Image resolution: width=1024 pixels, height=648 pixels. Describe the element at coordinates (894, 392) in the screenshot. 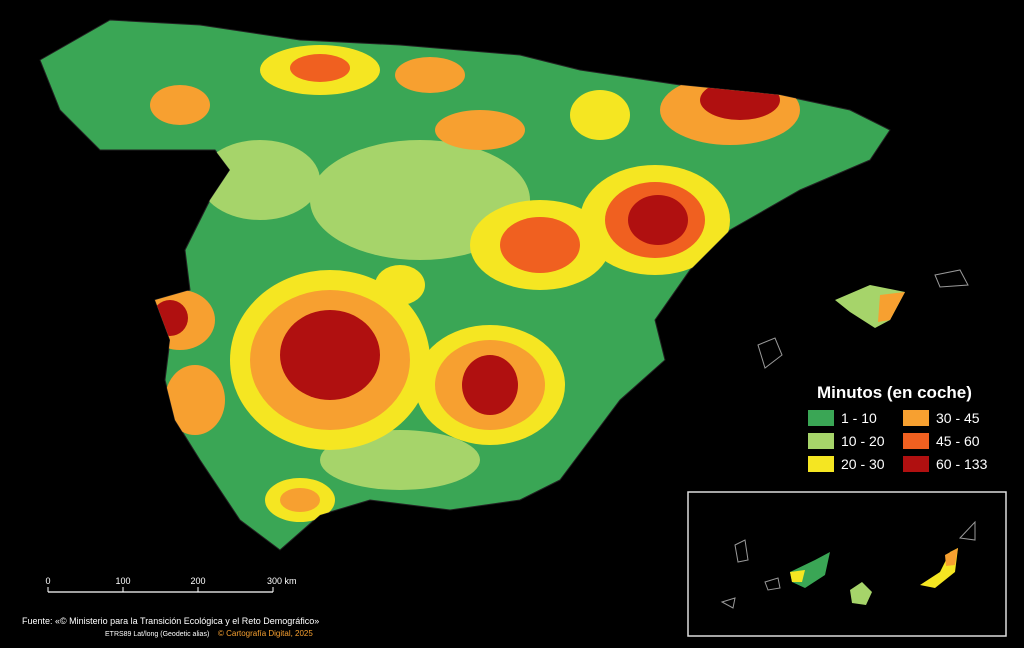

I see `legend-title: Minutos (en coche)` at that location.